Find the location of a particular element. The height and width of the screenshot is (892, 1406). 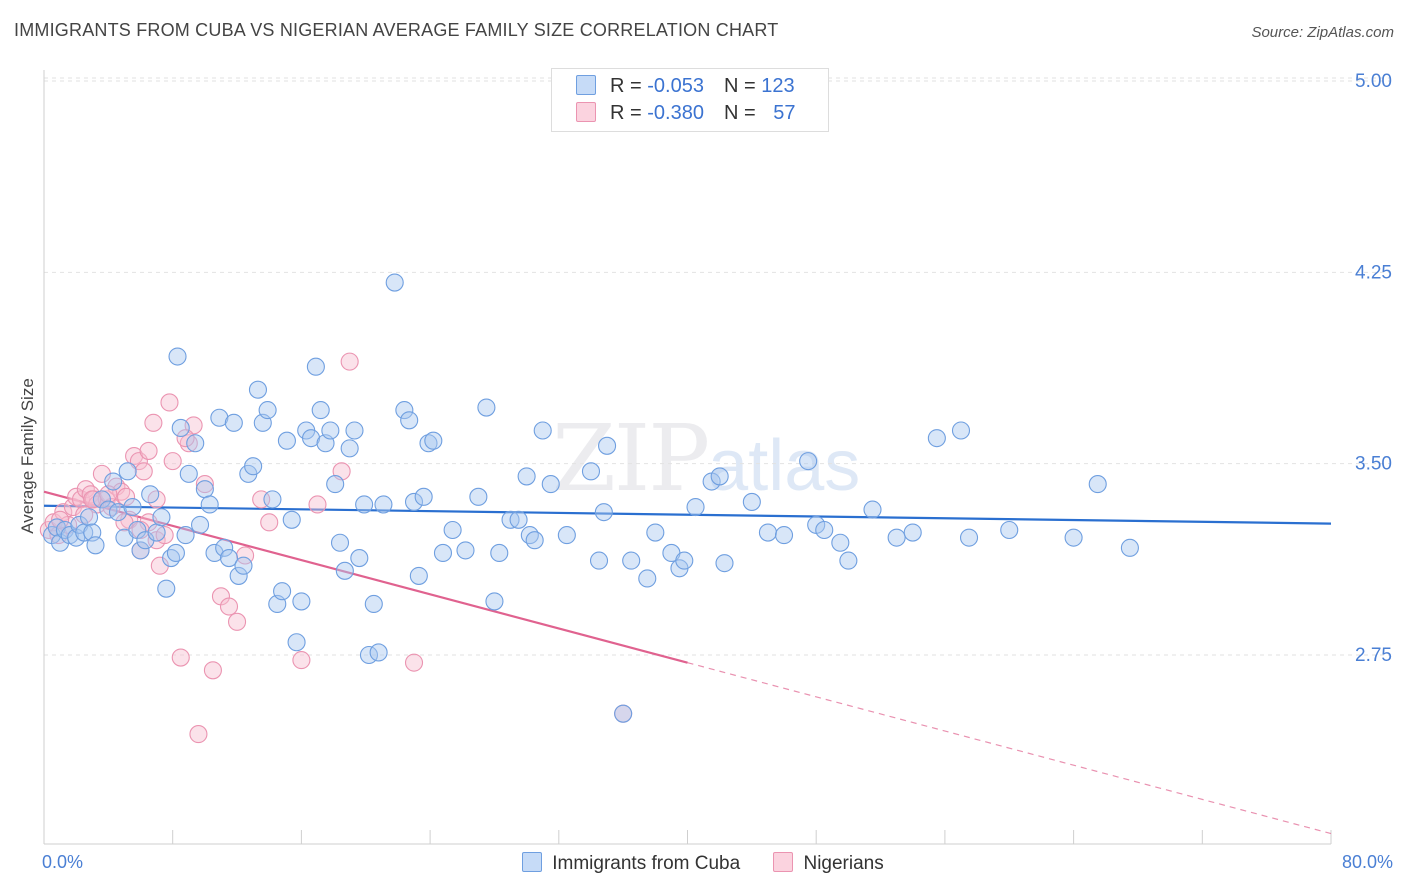

legend-label-cuba: Immigrants from Cuba is located at coordinates (646, 863).